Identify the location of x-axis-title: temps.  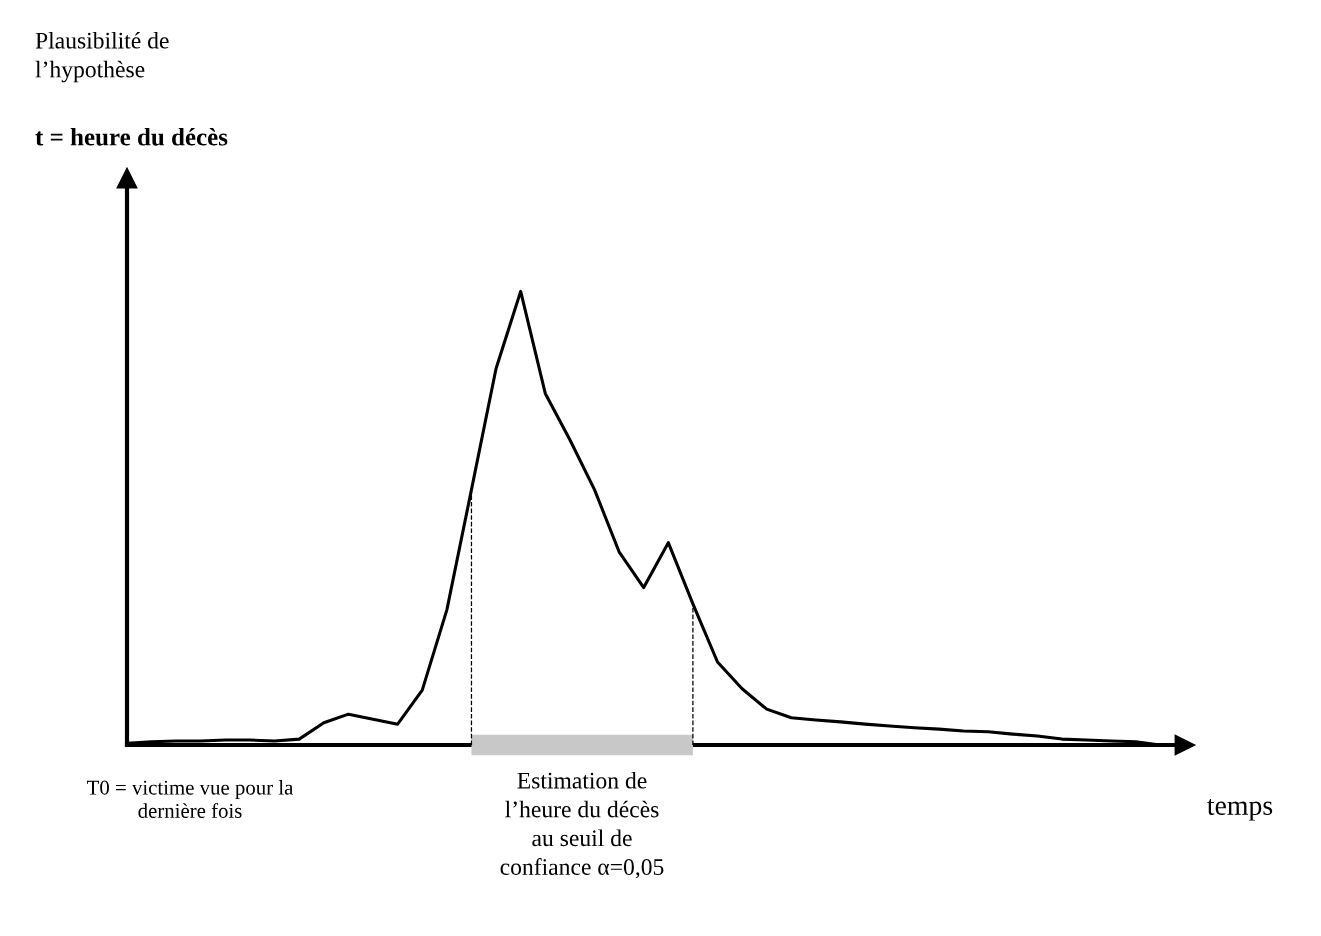
(1240, 810).